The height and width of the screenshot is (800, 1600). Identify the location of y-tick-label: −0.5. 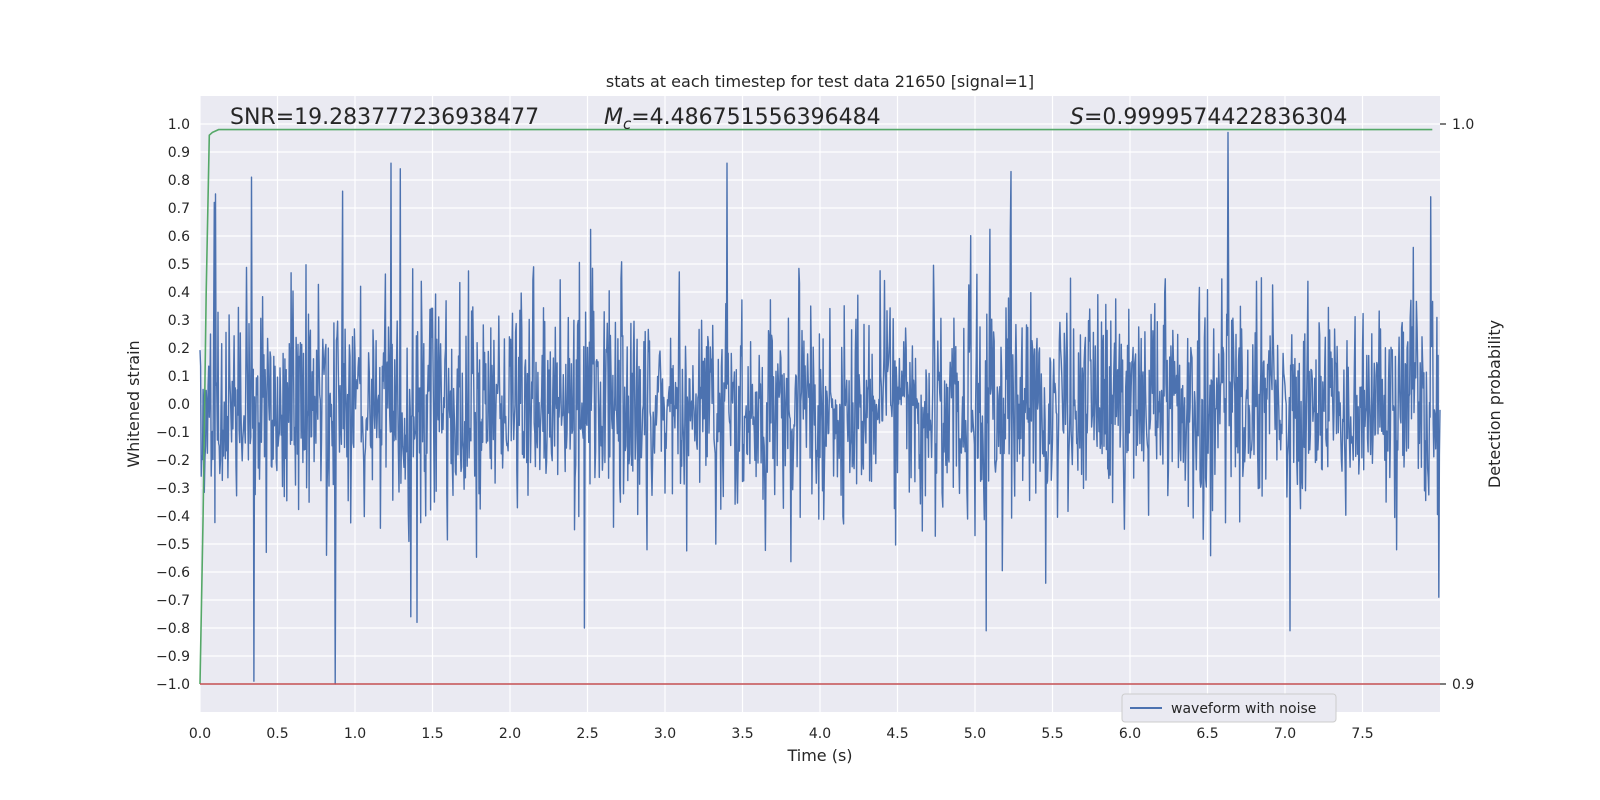
(173, 545).